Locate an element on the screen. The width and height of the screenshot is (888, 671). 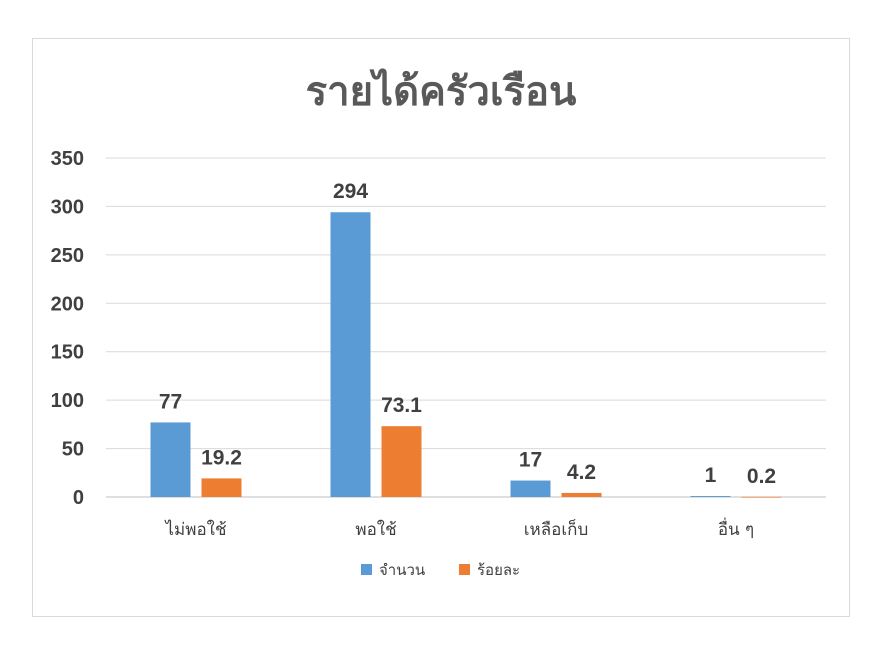
y-tick-label: 300 is located at coordinates (67, 207).